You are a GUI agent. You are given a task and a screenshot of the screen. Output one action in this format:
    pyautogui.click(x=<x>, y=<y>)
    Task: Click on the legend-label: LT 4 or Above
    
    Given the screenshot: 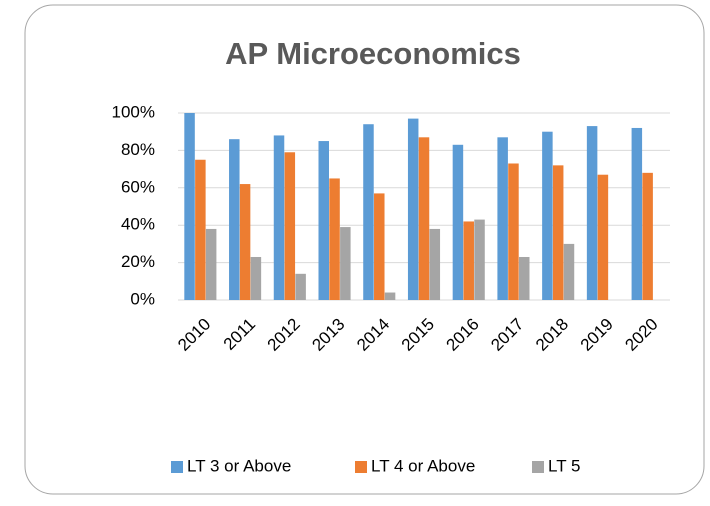 What is the action you would take?
    pyautogui.click(x=423, y=465)
    